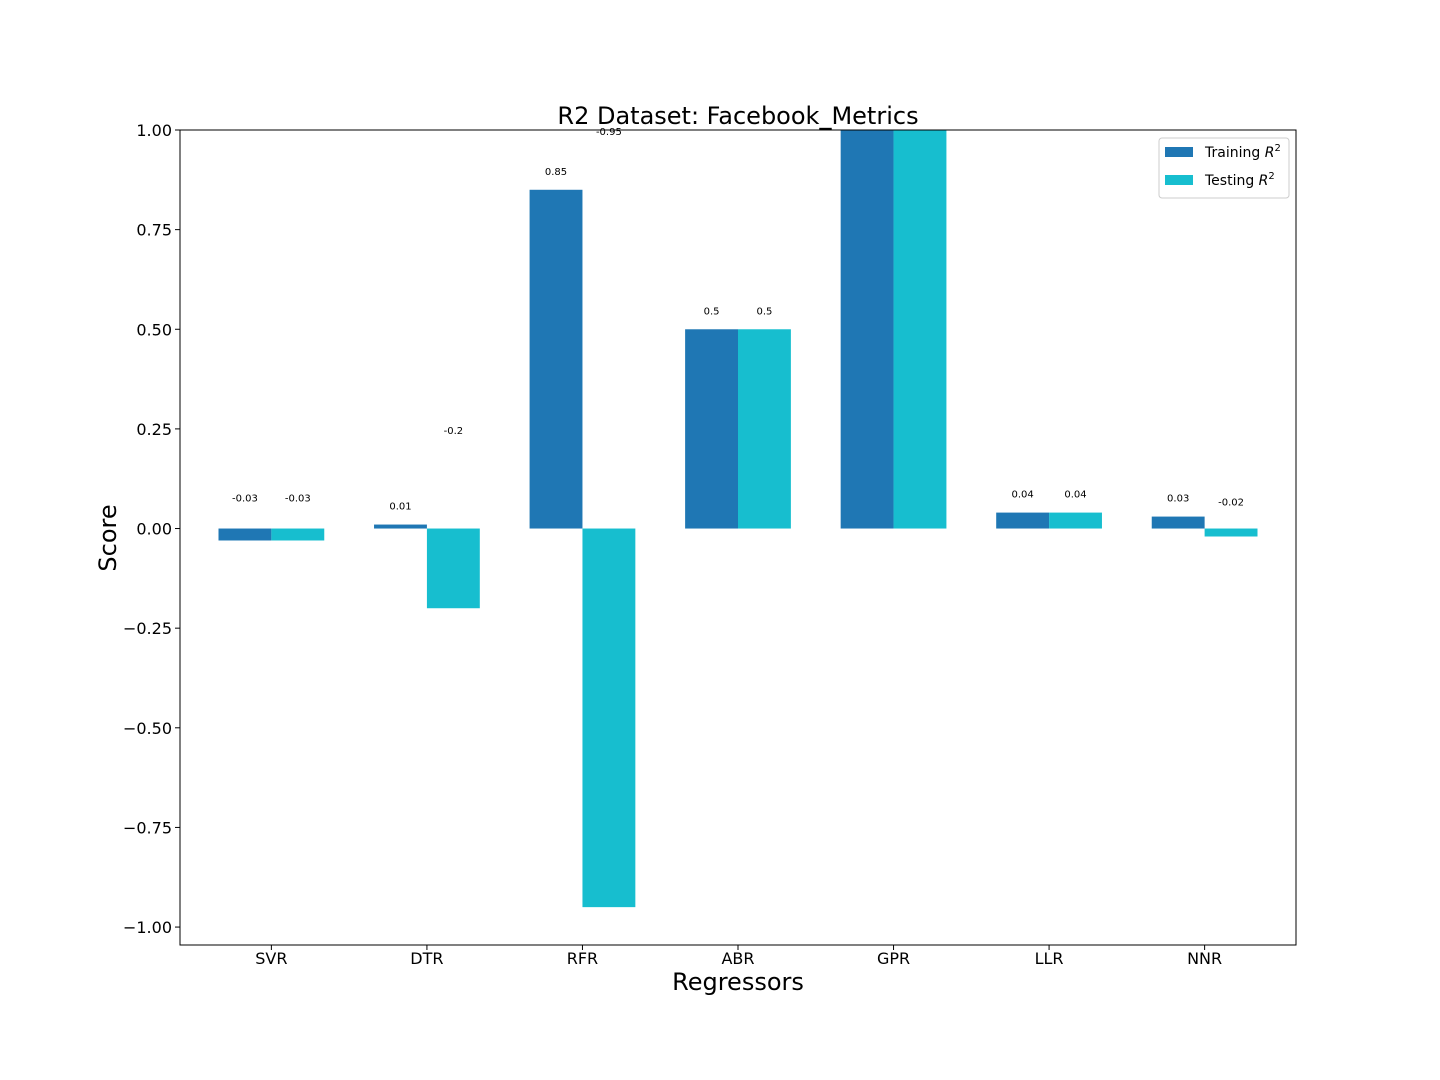  What do you see at coordinates (867, 329) in the screenshot?
I see `bar-training-gpr` at bounding box center [867, 329].